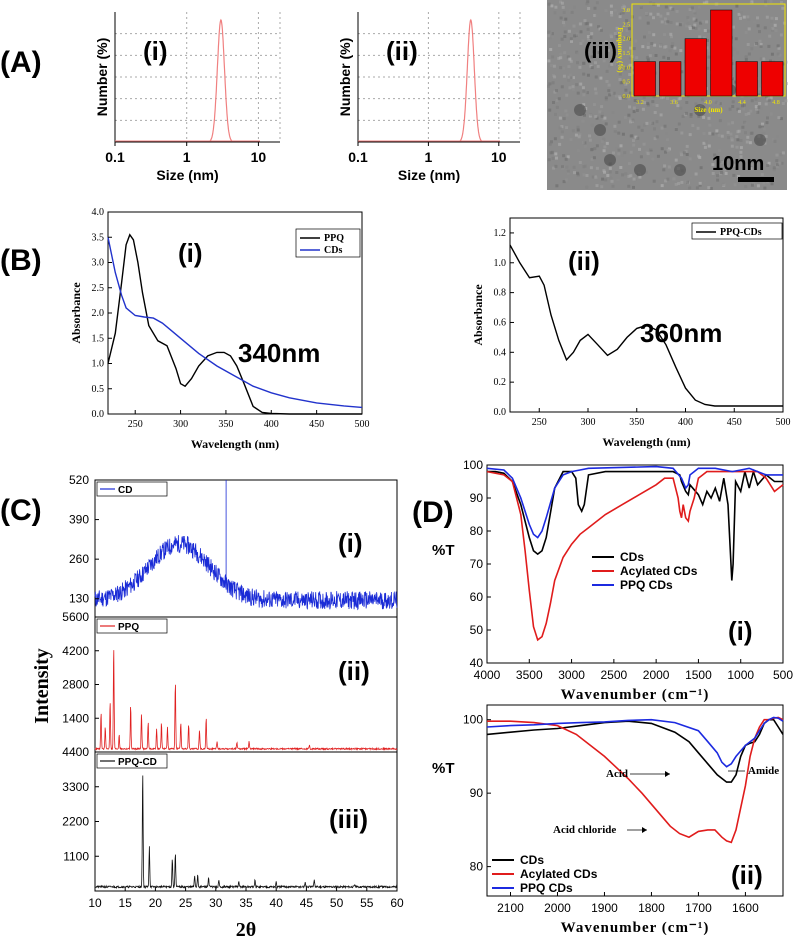 The image size is (793, 941). What do you see at coordinates (137, 762) in the screenshot?
I see `legend-label: PPQ-CD` at bounding box center [137, 762].